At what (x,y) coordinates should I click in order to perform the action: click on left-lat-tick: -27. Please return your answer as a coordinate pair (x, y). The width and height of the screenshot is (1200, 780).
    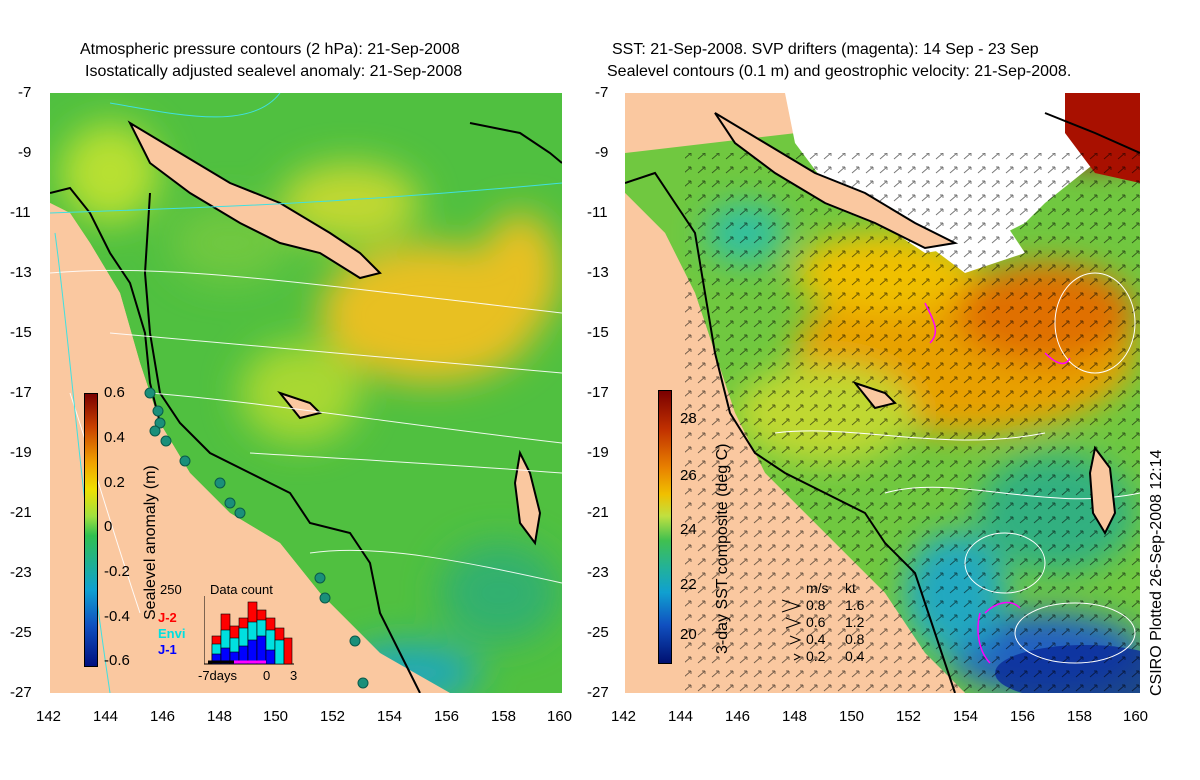
    Looking at the image, I should click on (21, 692).